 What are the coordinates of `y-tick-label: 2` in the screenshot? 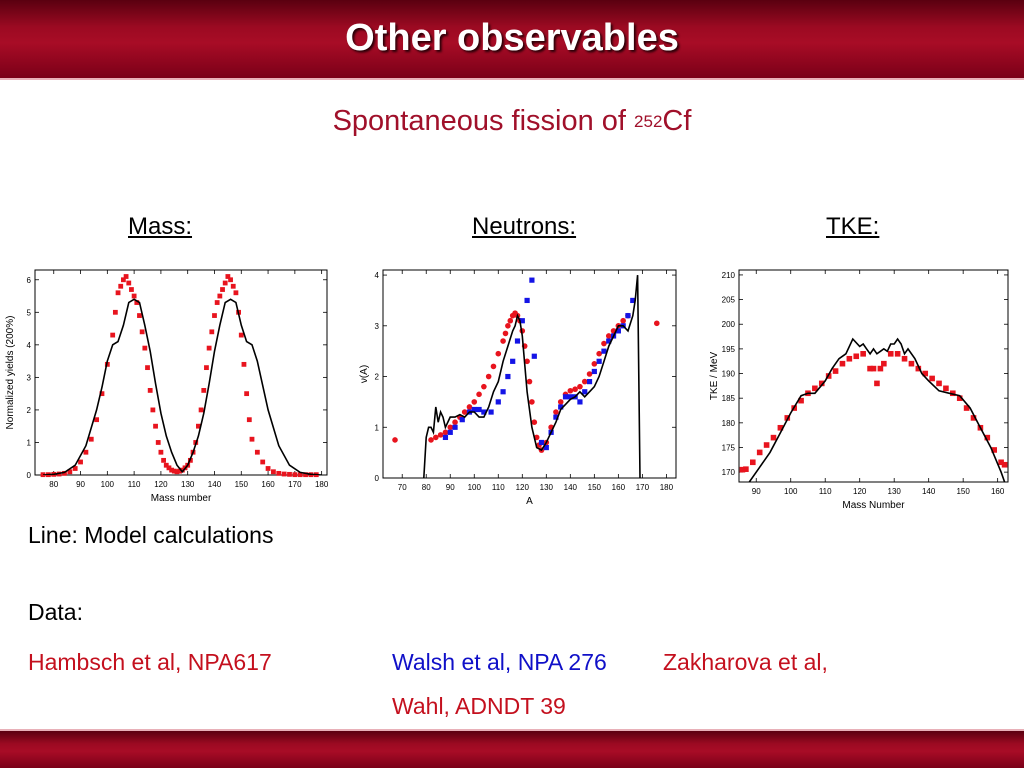 It's located at (29, 410).